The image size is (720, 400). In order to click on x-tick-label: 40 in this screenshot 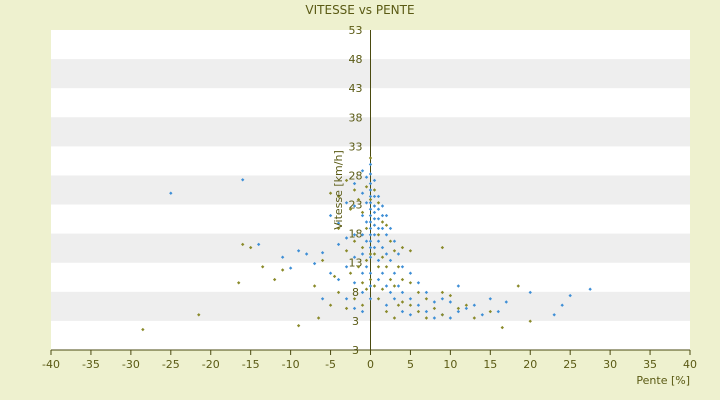, I will do `click(690, 364)`.